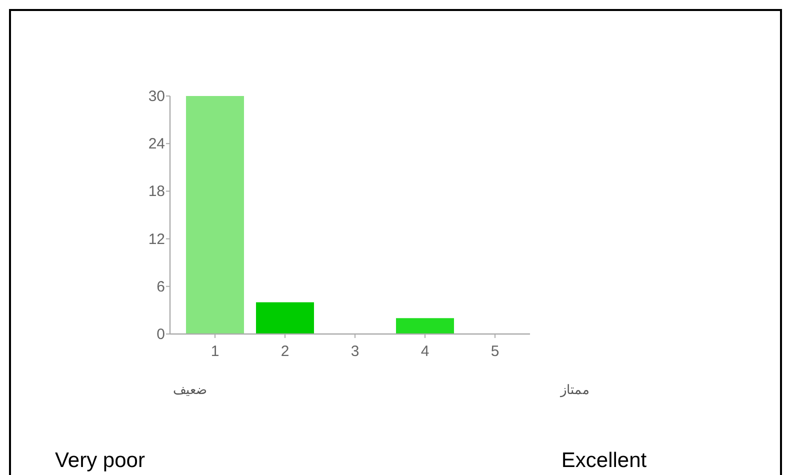  What do you see at coordinates (100, 460) in the screenshot?
I see `text: Very poor` at bounding box center [100, 460].